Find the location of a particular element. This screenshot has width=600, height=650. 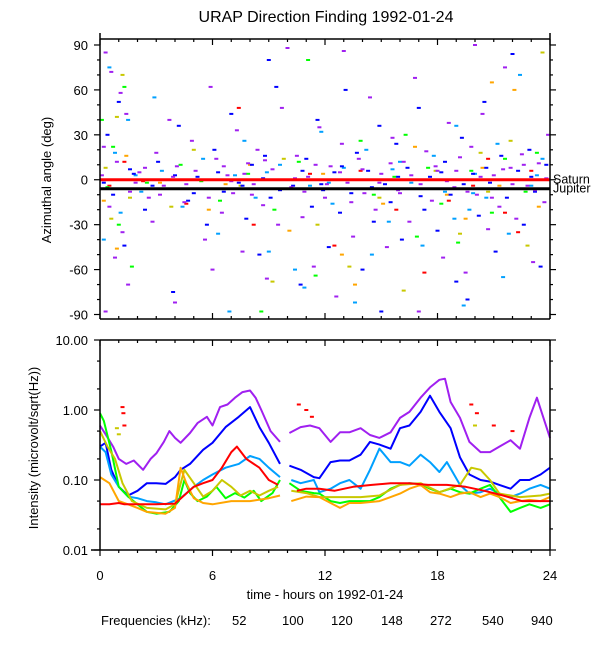

x-tick-label: 6 is located at coordinates (212, 575).